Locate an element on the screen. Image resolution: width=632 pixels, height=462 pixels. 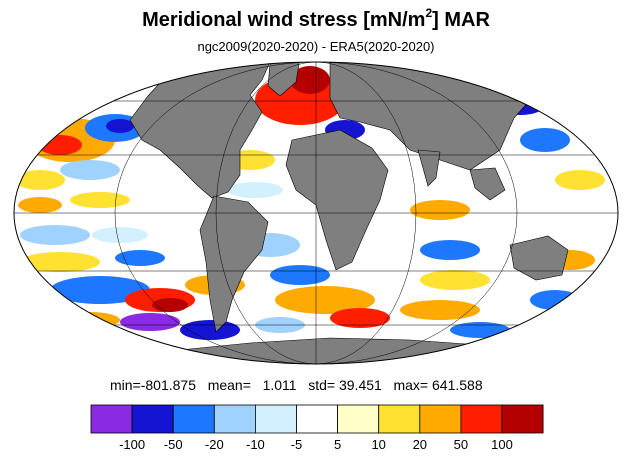
title-main: Meridional wind stress [mN/m is located at coordinates (284, 20).